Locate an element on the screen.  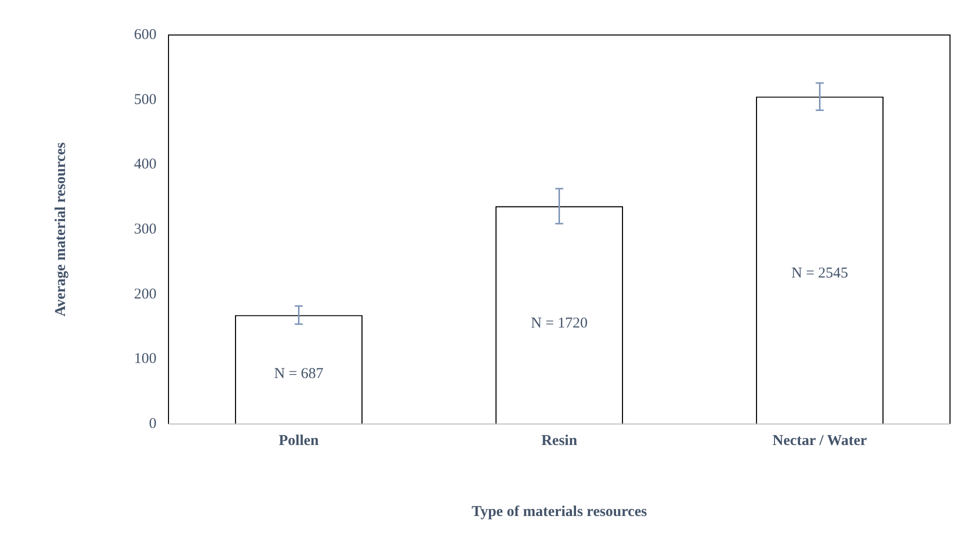
y-tick-label: 600 is located at coordinates (145, 34).